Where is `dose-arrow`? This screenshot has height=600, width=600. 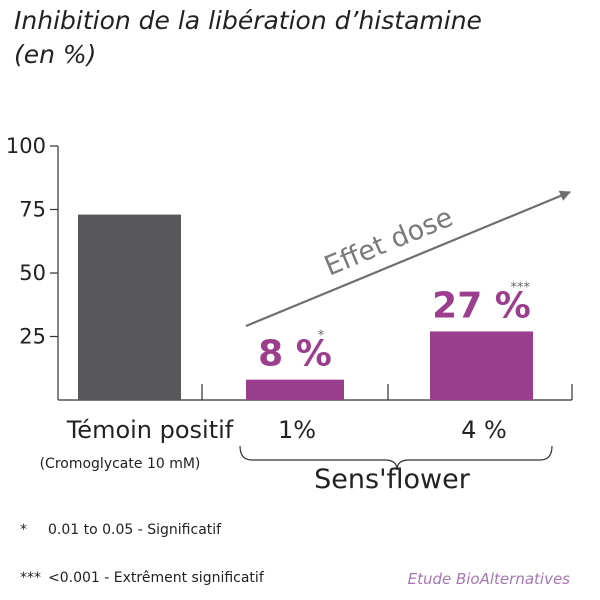 dose-arrow is located at coordinates (408, 259).